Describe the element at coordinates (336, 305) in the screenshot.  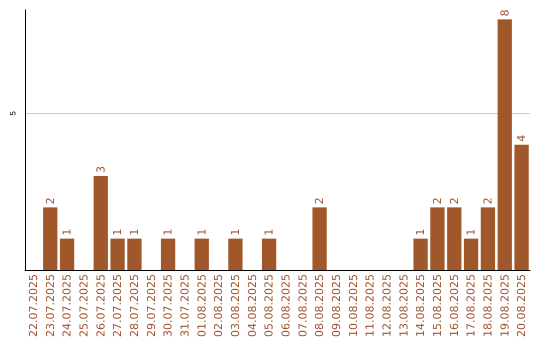
I see `x-tick-label: 09.08.2025` at that location.